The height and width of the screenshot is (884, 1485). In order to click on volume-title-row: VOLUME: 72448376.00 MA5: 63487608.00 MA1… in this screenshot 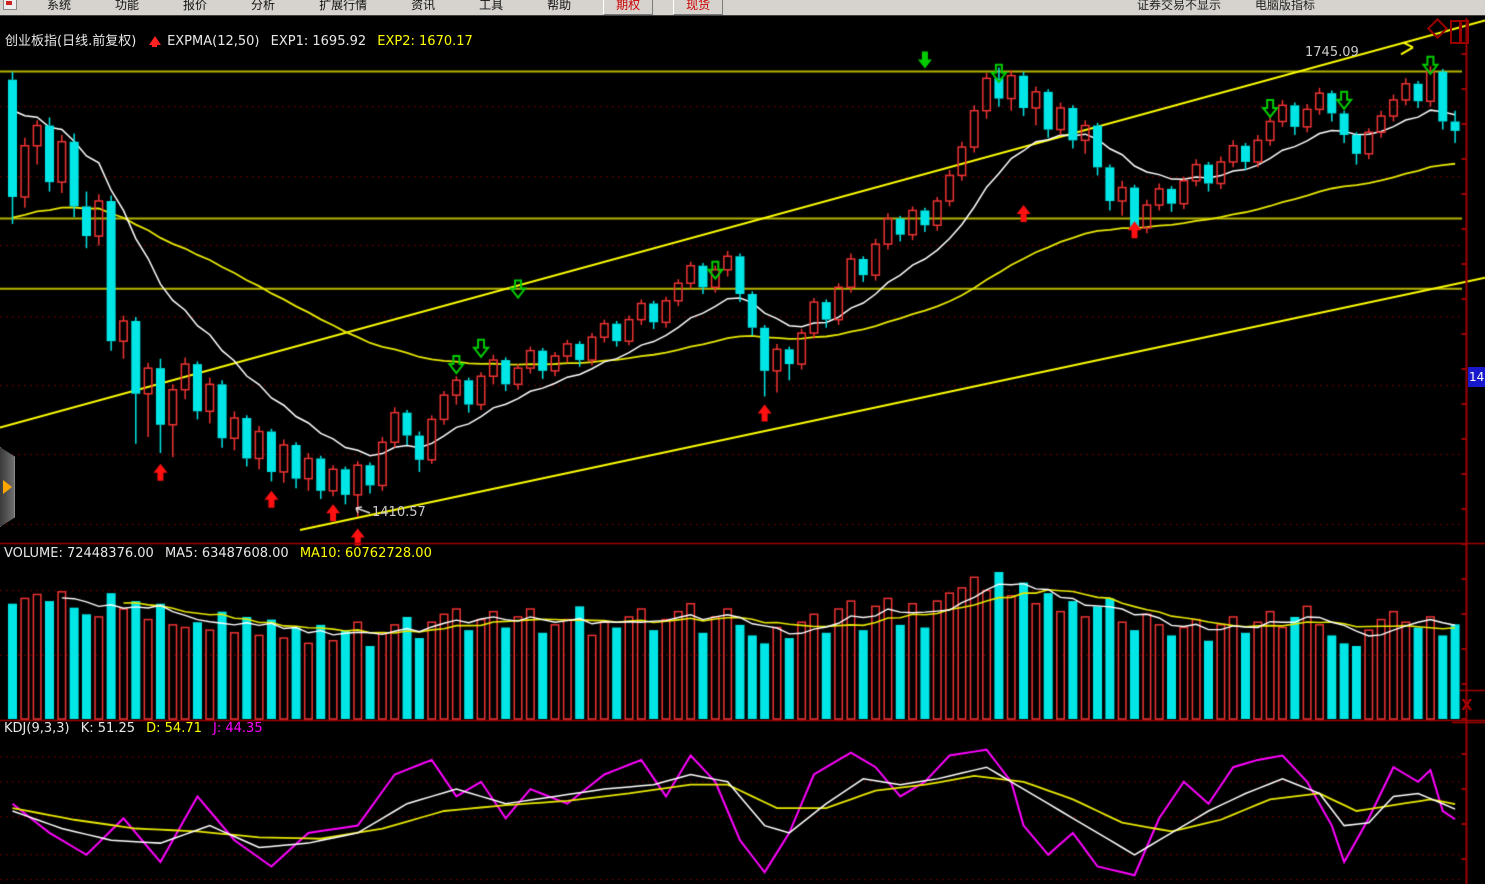, I will do `click(221, 553)`.